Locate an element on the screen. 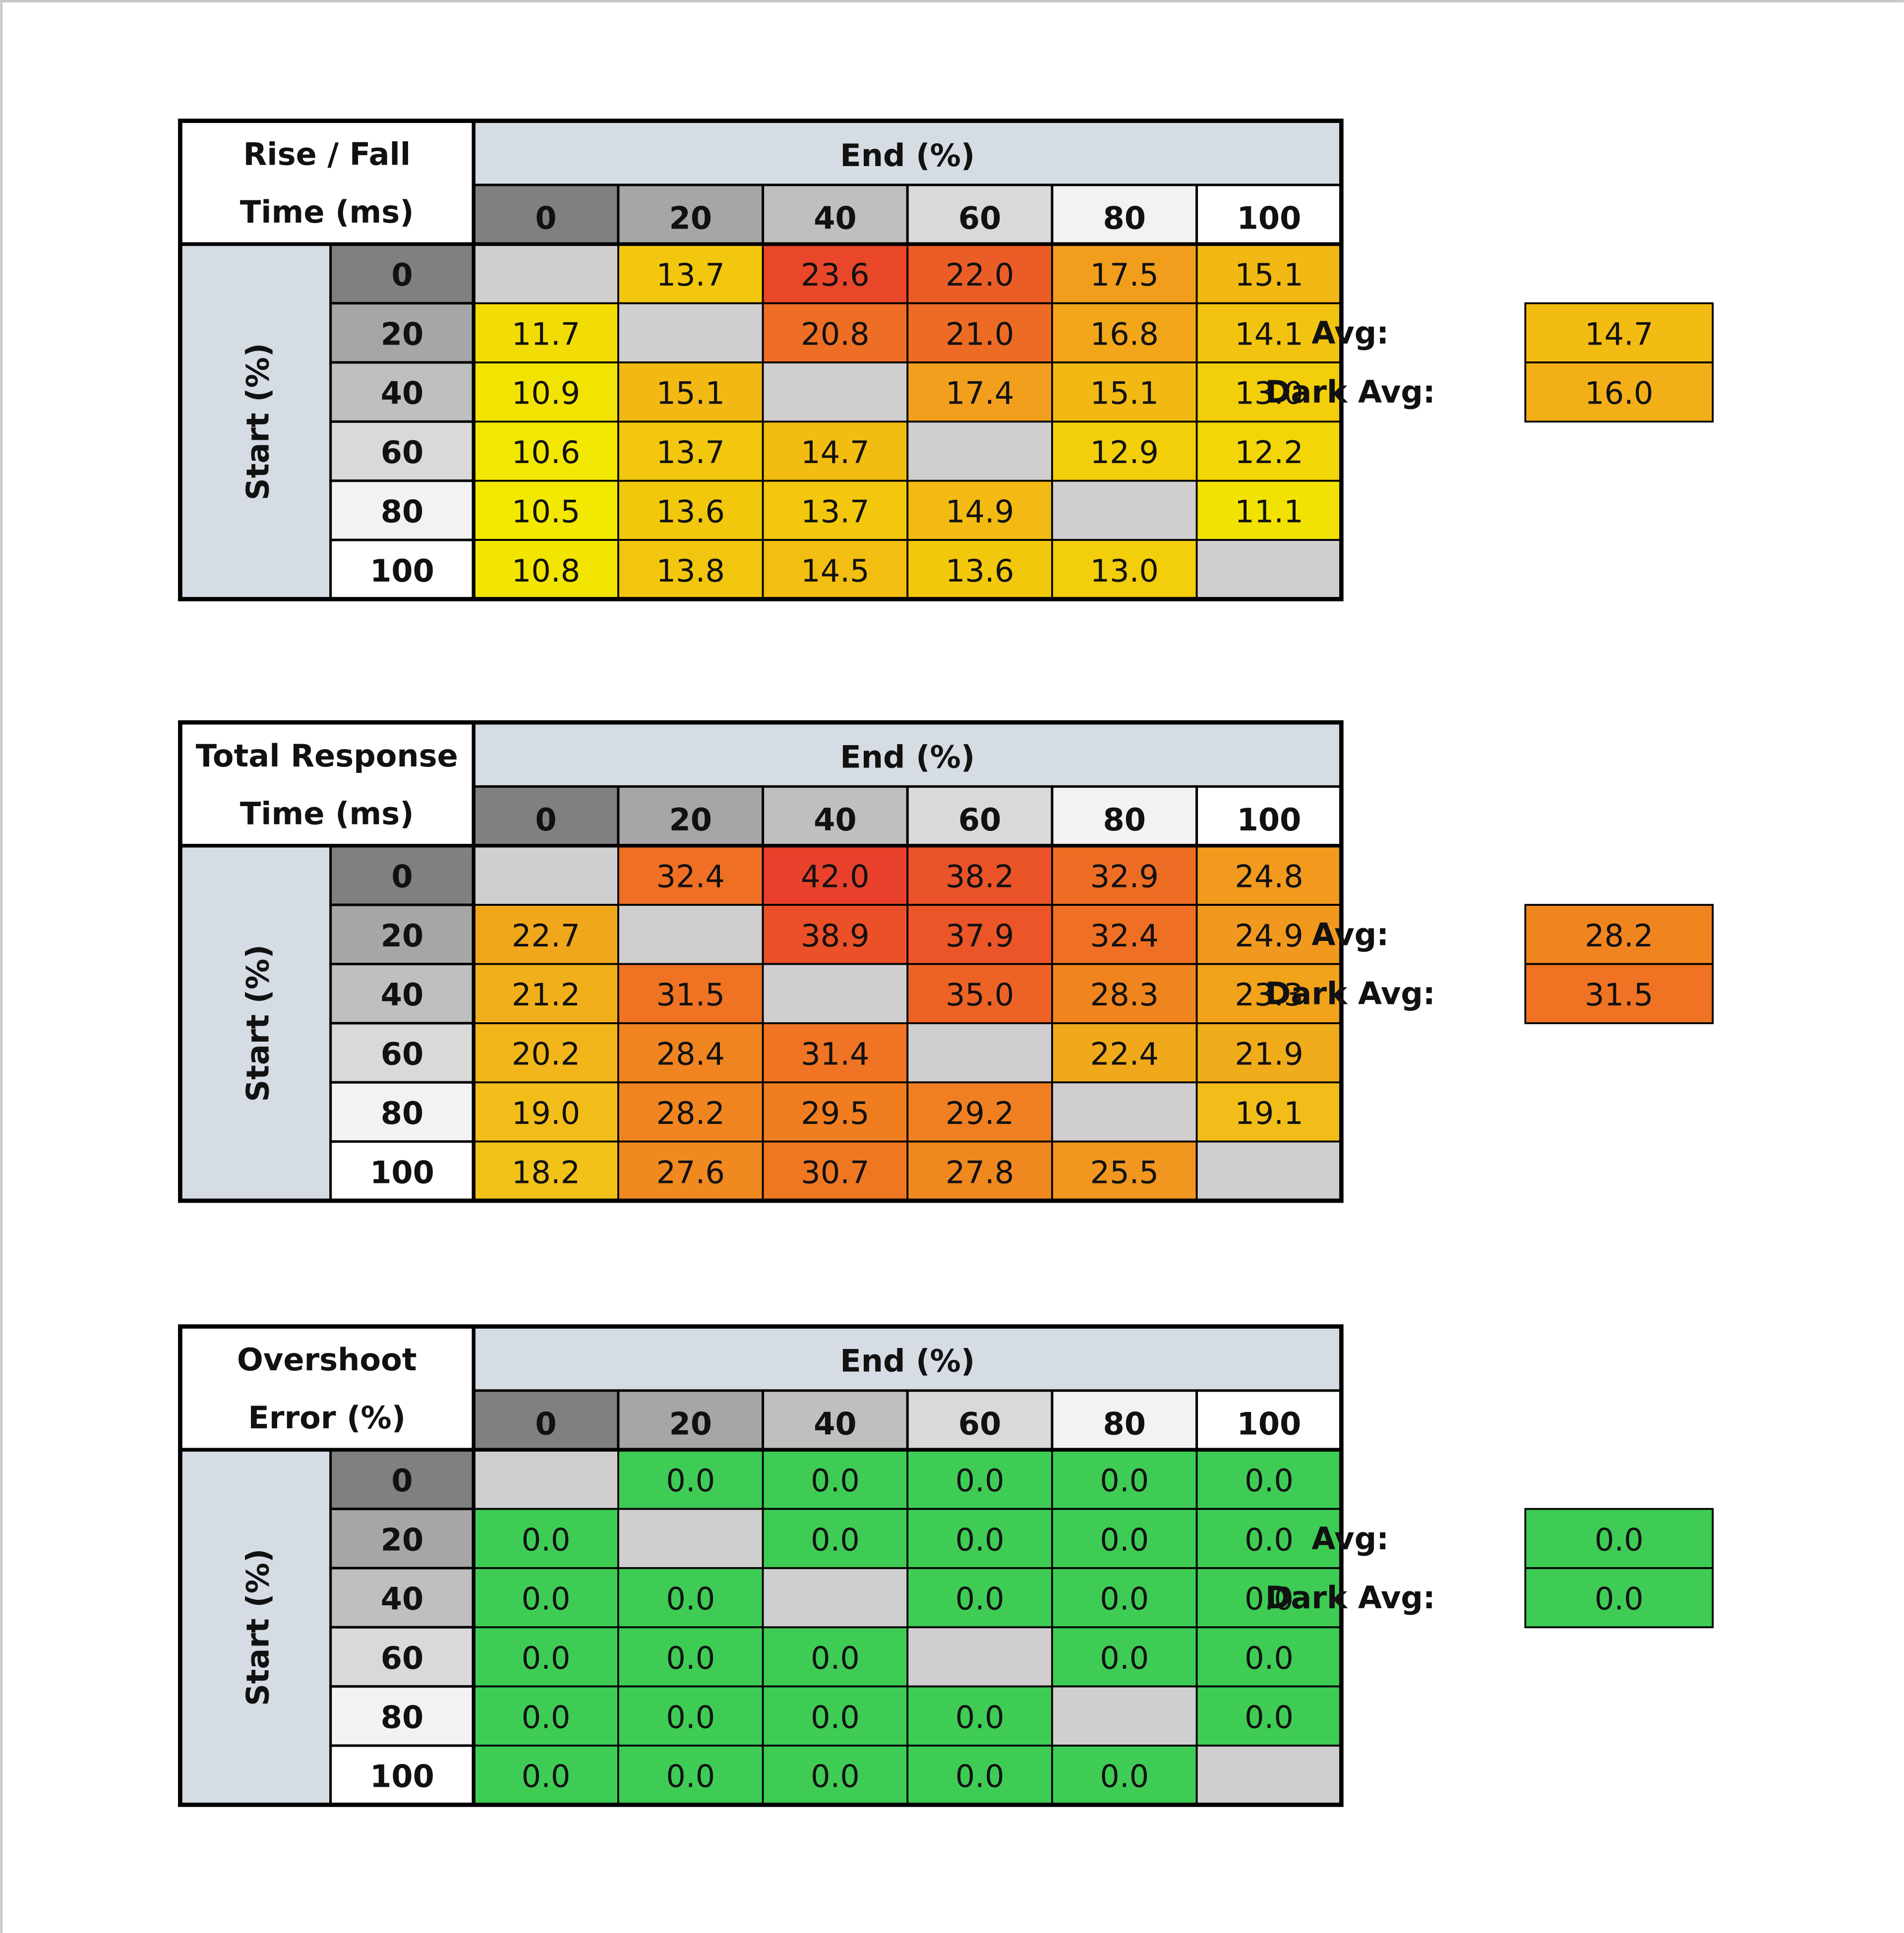 This screenshot has height=1933, width=1904. cell-value: 27.6 is located at coordinates (690, 1172).